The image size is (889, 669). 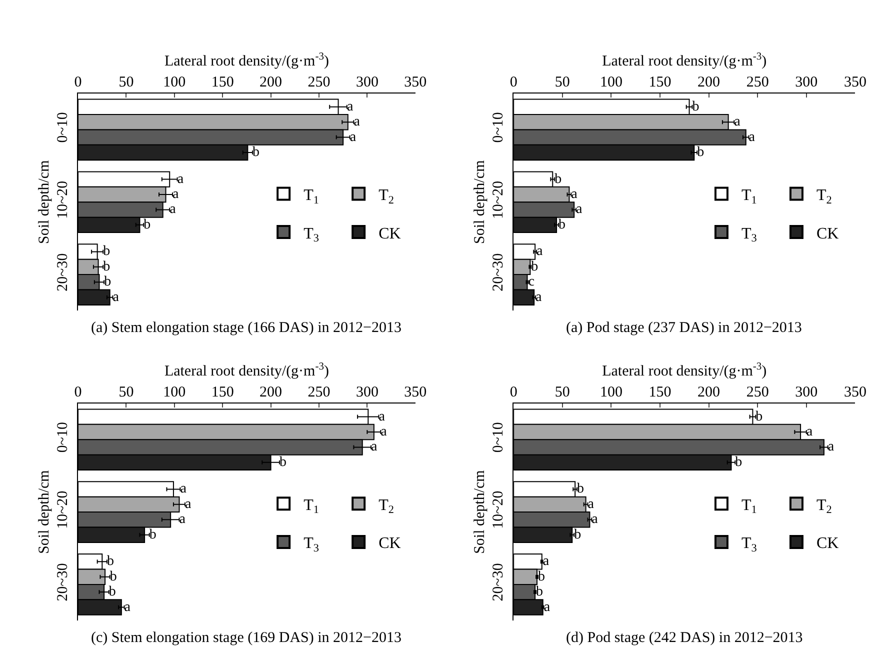 I want to click on x-tick-label: 250, so click(x=319, y=82).